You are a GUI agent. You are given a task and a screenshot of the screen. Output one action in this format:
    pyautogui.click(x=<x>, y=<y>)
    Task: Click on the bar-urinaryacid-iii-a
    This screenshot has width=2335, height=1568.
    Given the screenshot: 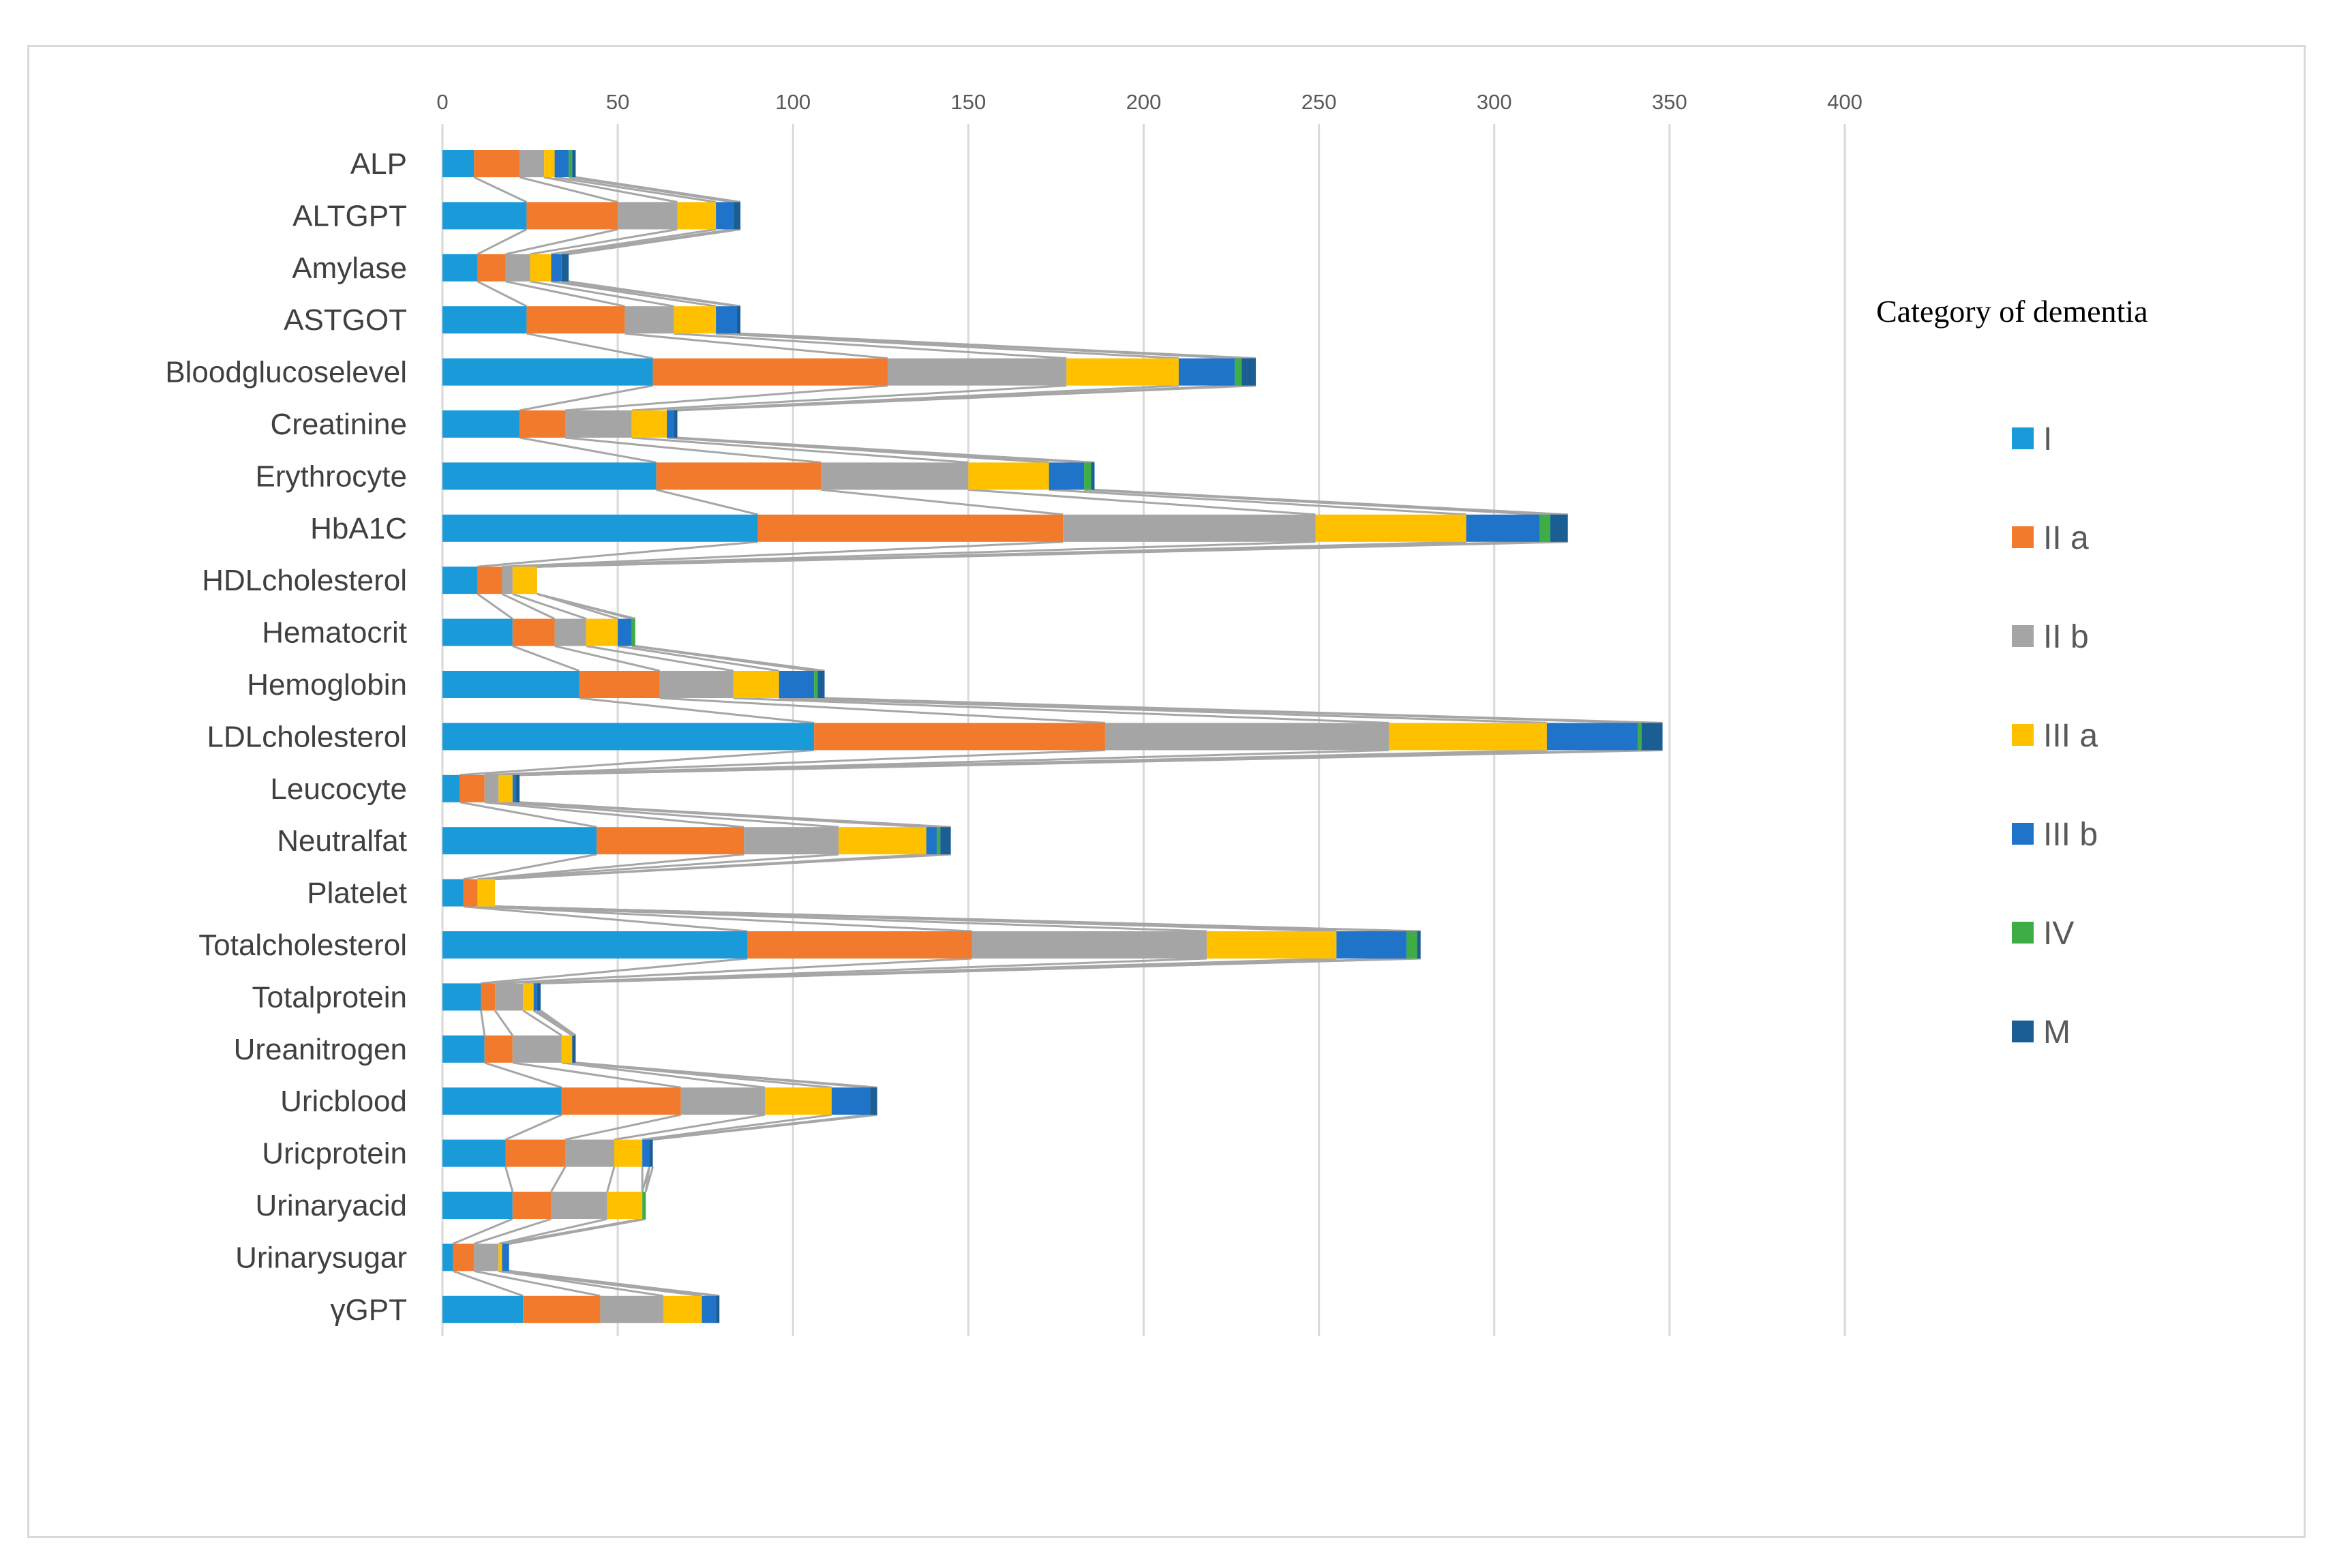 What is the action you would take?
    pyautogui.click(x=625, y=1205)
    